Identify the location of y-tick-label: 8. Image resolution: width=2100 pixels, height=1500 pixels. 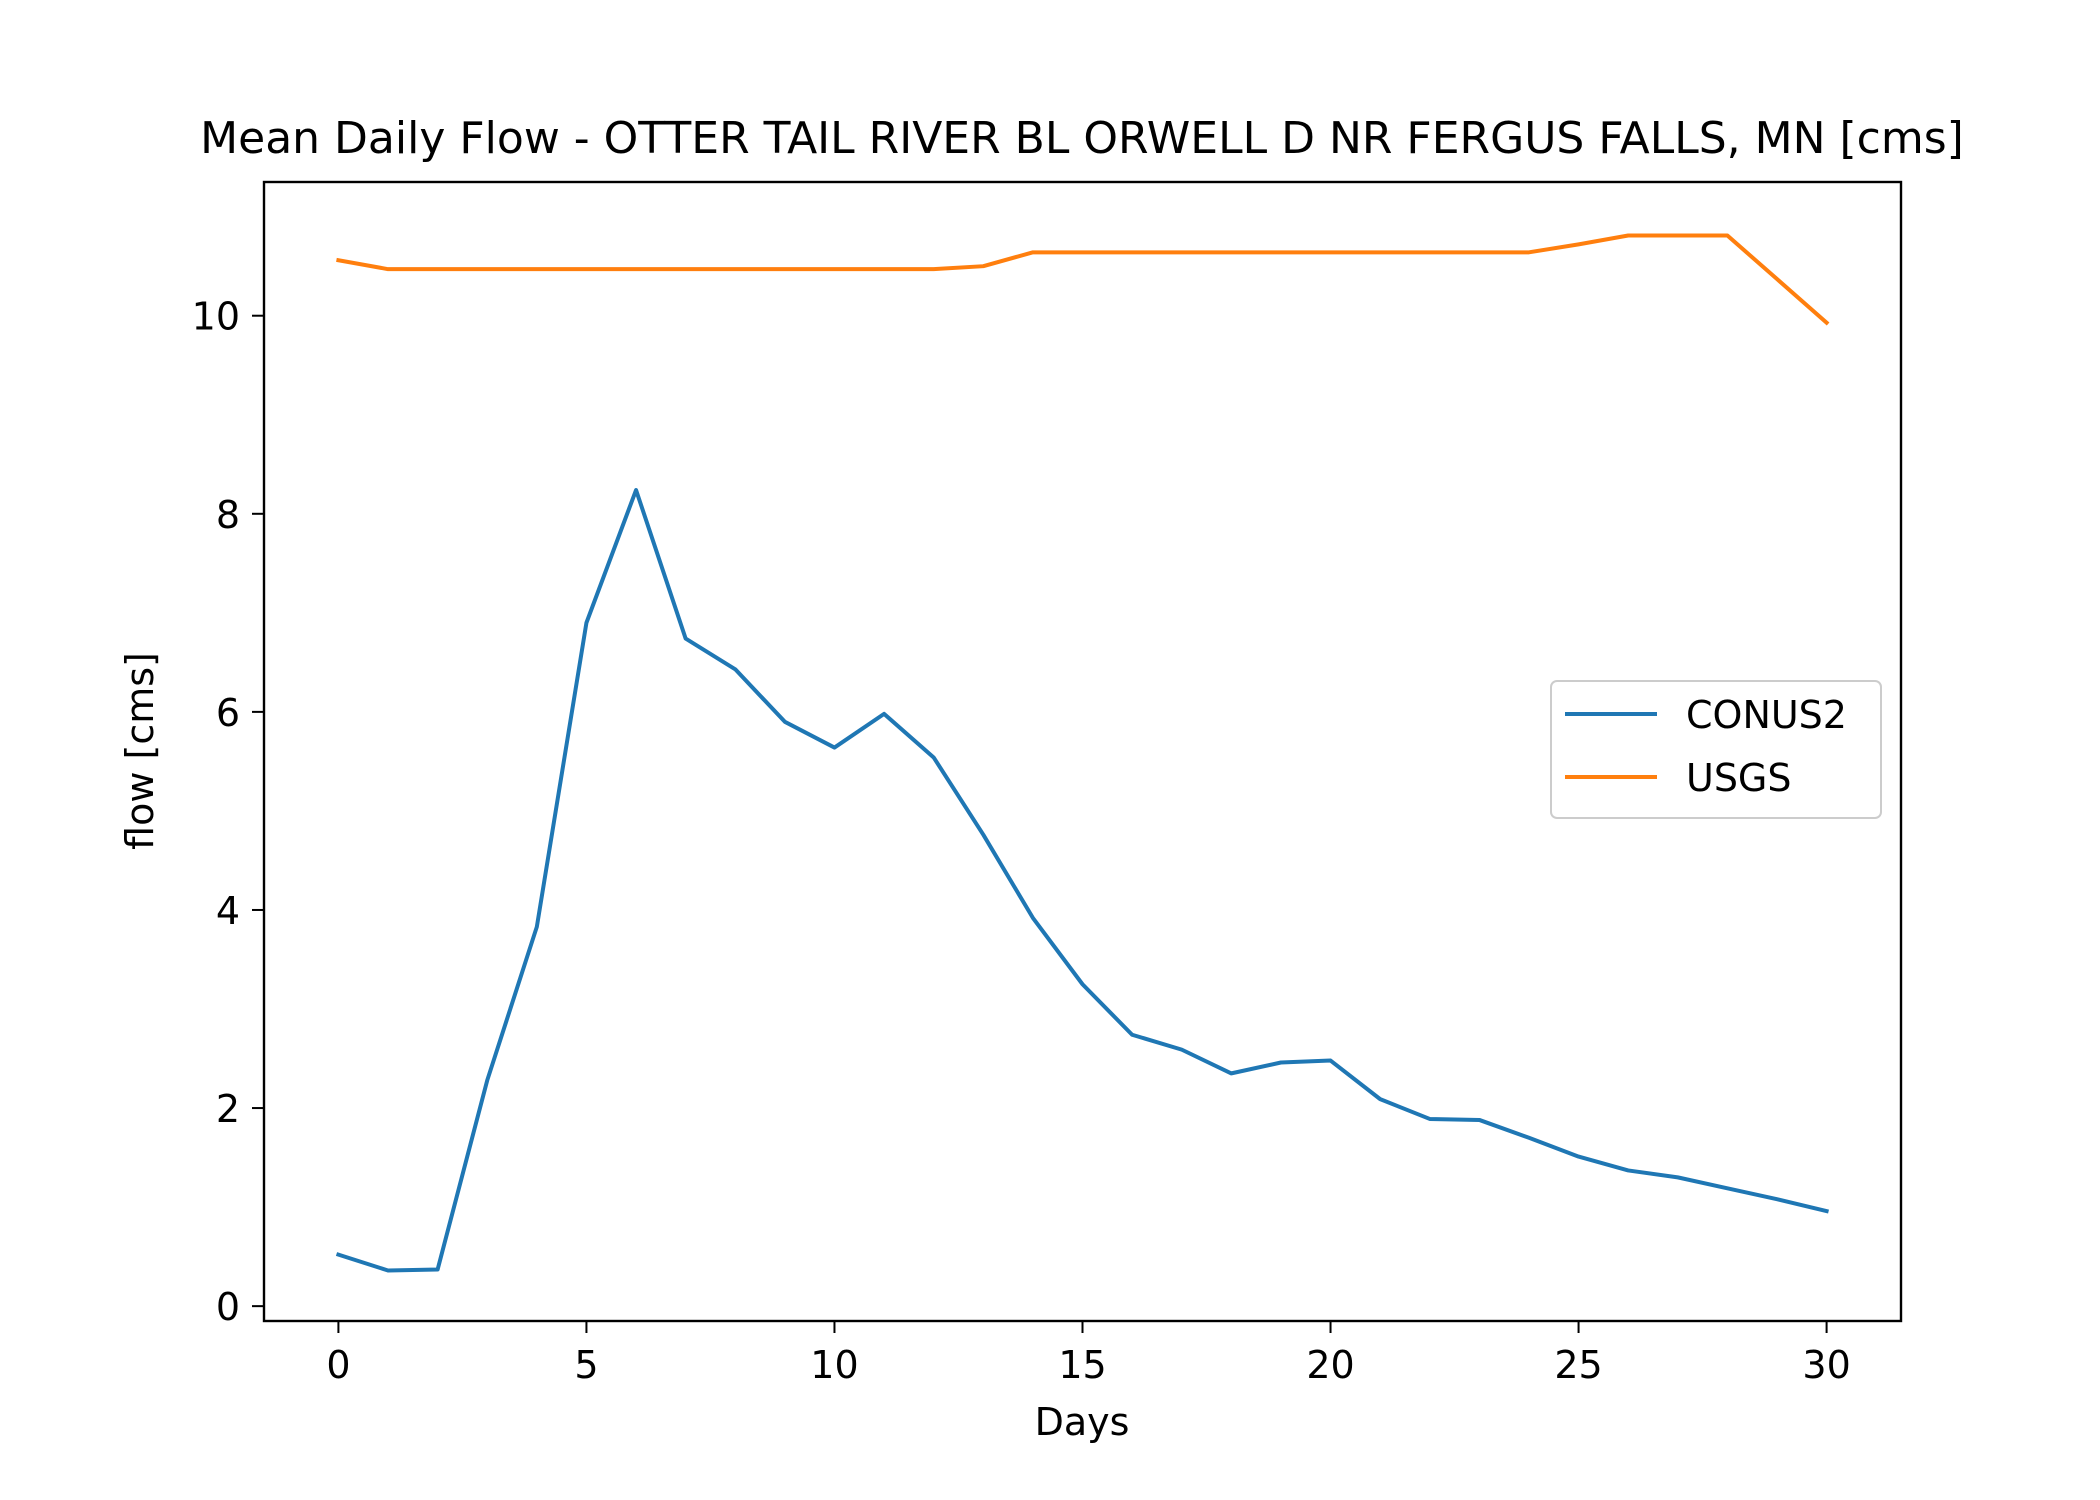
(228, 515).